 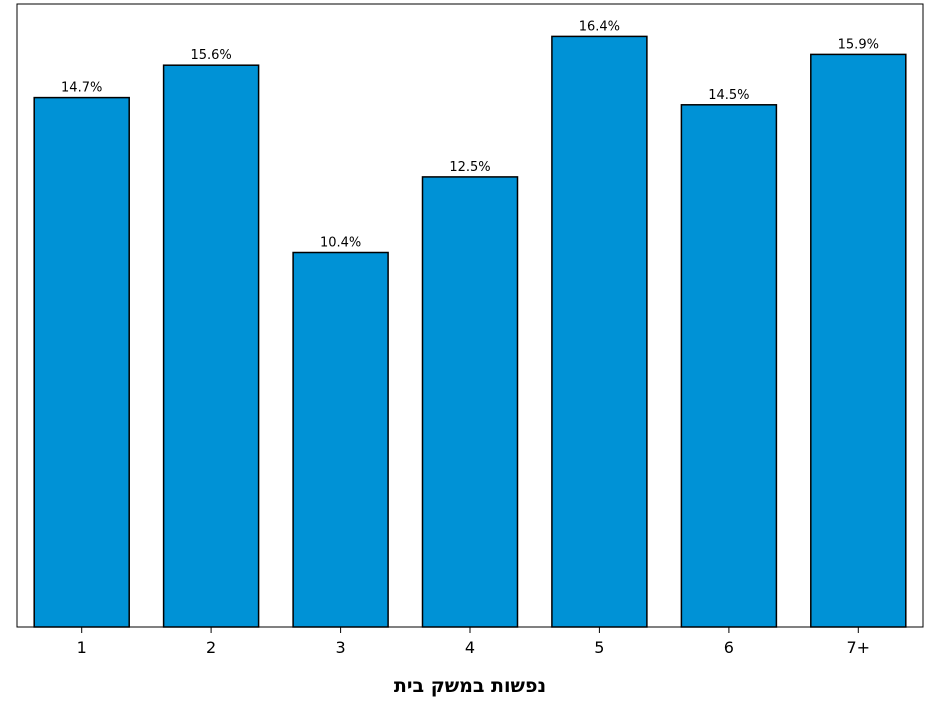 I want to click on x-tick-label-7+: 7+, so click(x=859, y=647).